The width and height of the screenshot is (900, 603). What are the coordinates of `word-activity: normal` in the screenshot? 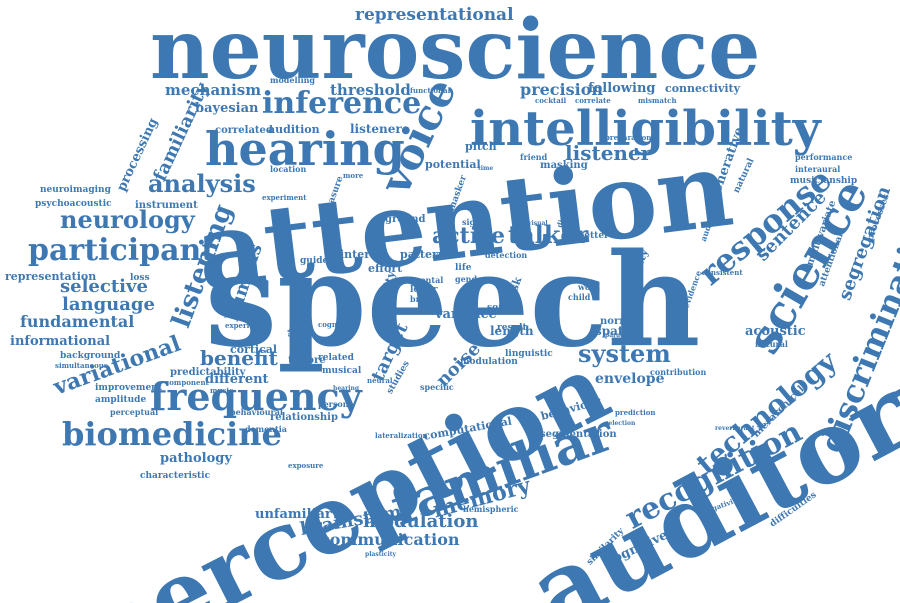 It's located at (620, 321).